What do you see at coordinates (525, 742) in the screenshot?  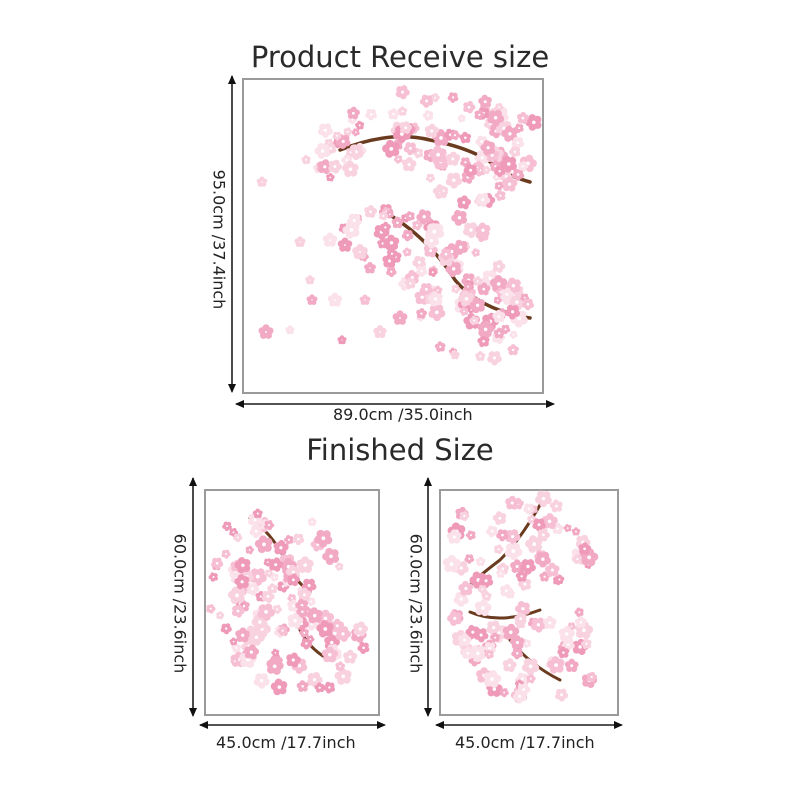 I see `finished-right-width-label: 45.0cm /17.7inch` at bounding box center [525, 742].